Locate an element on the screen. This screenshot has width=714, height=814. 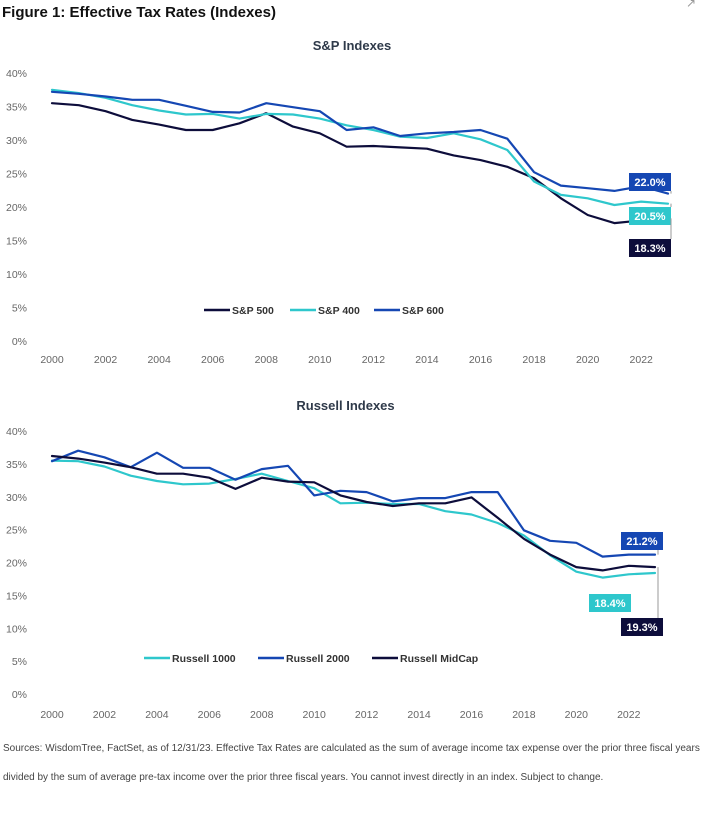
annotation-label: 18.4% is located at coordinates (609, 604).